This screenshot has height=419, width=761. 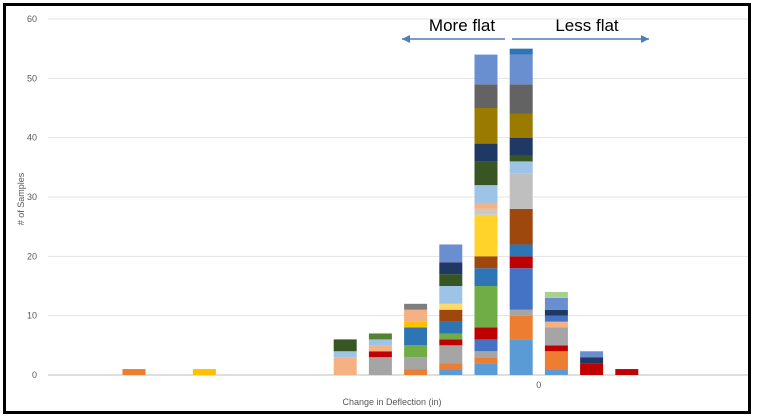 I want to click on x-axis-label: Change in Deflection (in), so click(x=391, y=402).